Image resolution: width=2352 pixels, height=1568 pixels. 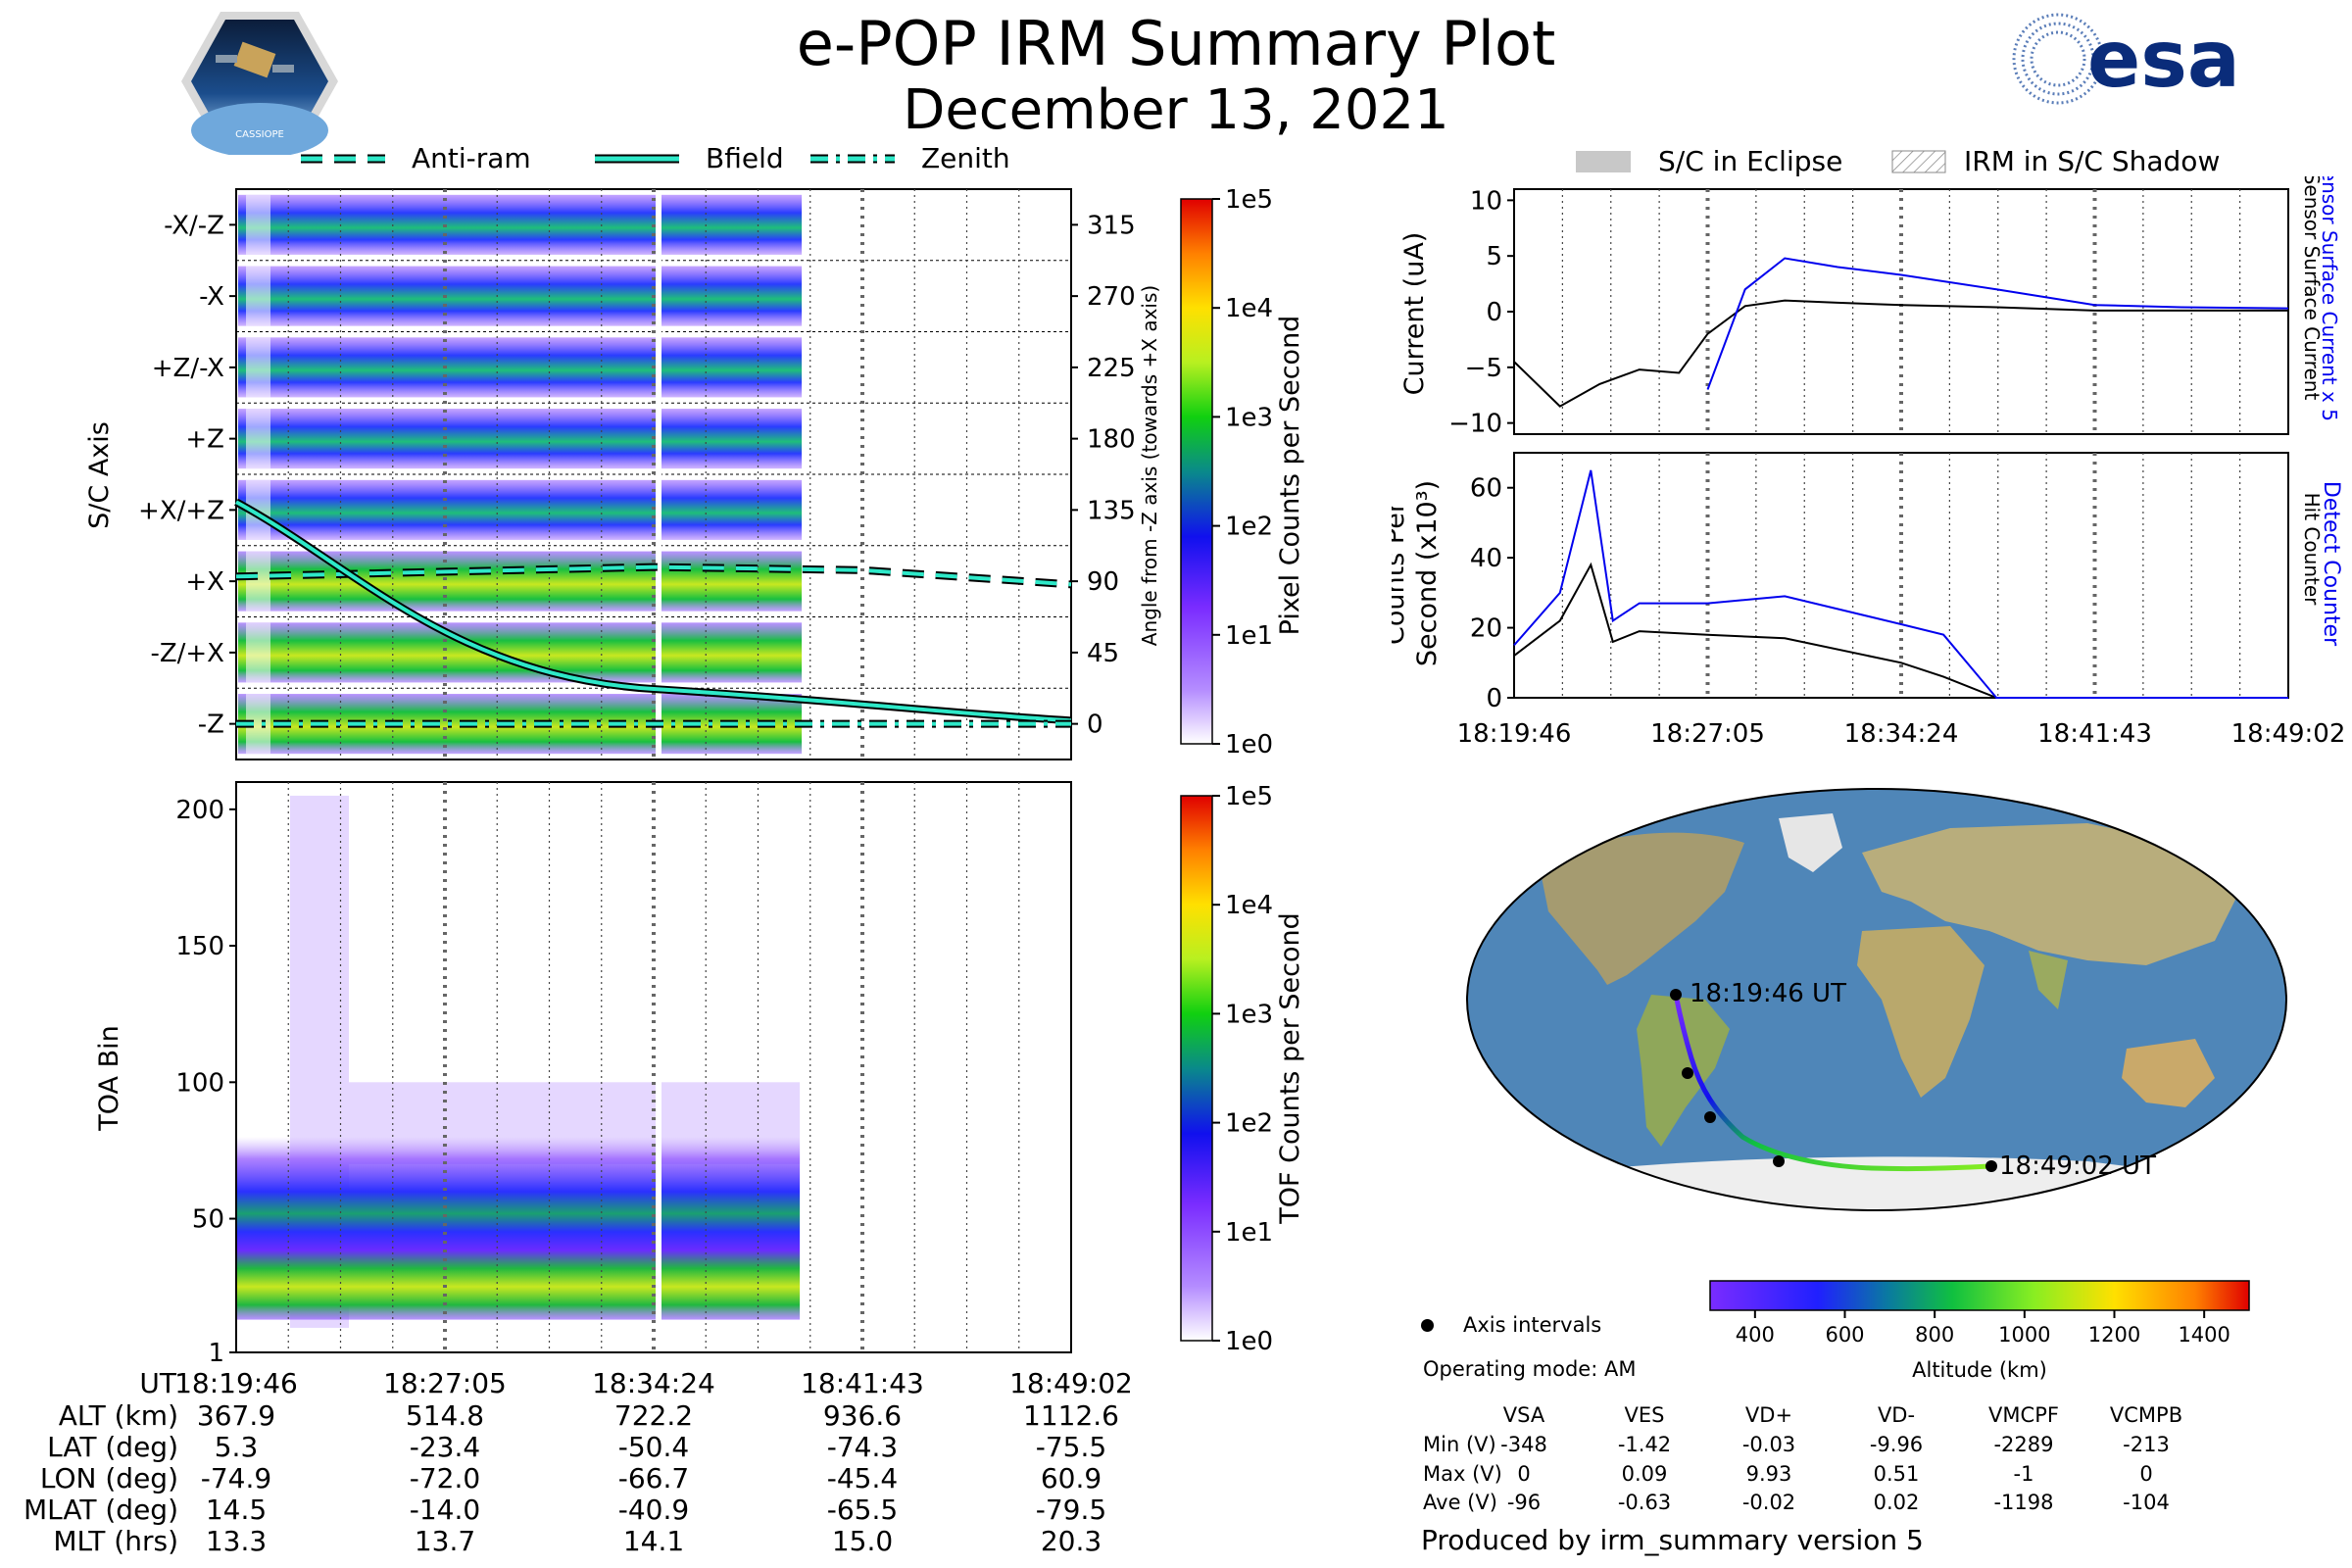 What do you see at coordinates (236, 1478) in the screenshot?
I see `ephemeris-value: -74.9` at bounding box center [236, 1478].